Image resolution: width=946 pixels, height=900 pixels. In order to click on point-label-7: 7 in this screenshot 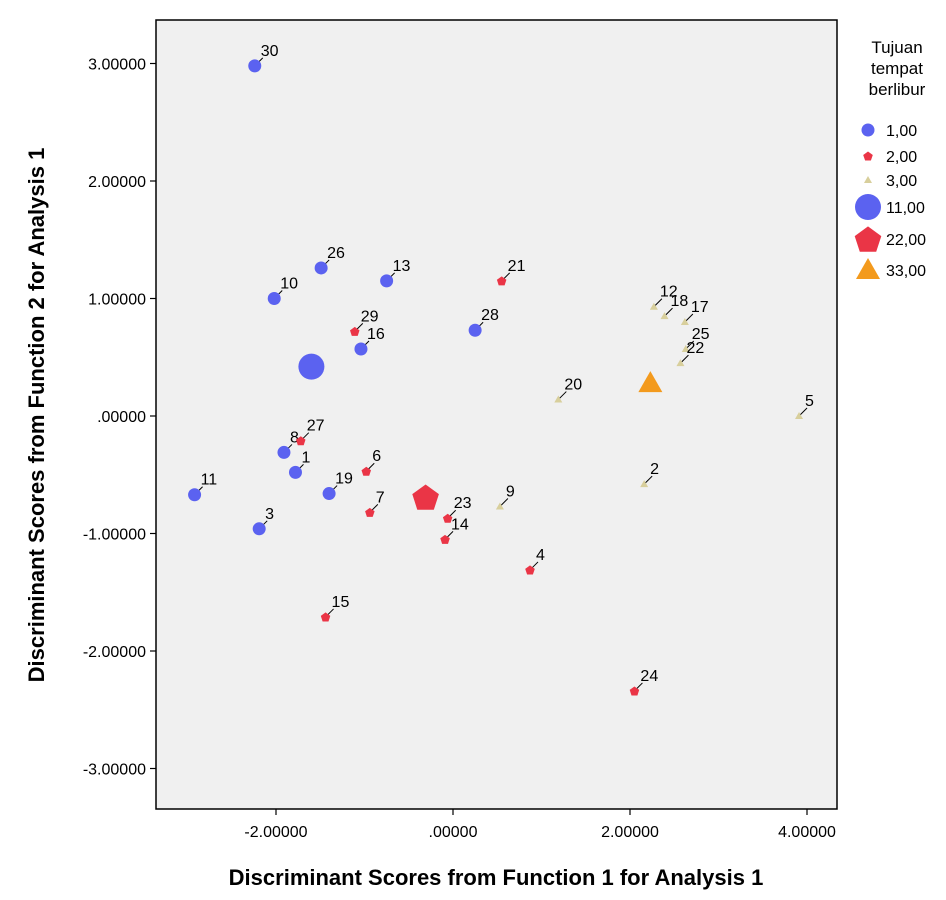, I will do `click(380, 497)`.